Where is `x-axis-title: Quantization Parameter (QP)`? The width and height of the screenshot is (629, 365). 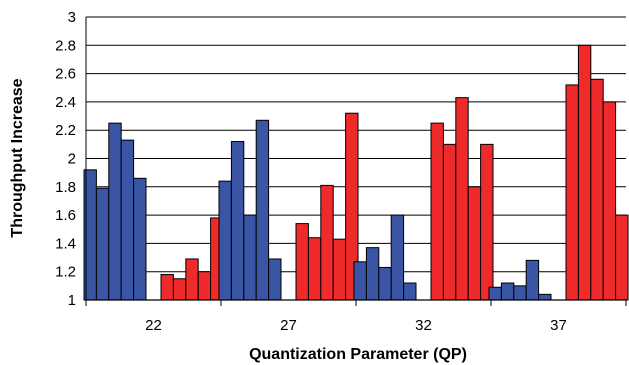 x-axis-title: Quantization Parameter (QP) is located at coordinates (358, 354).